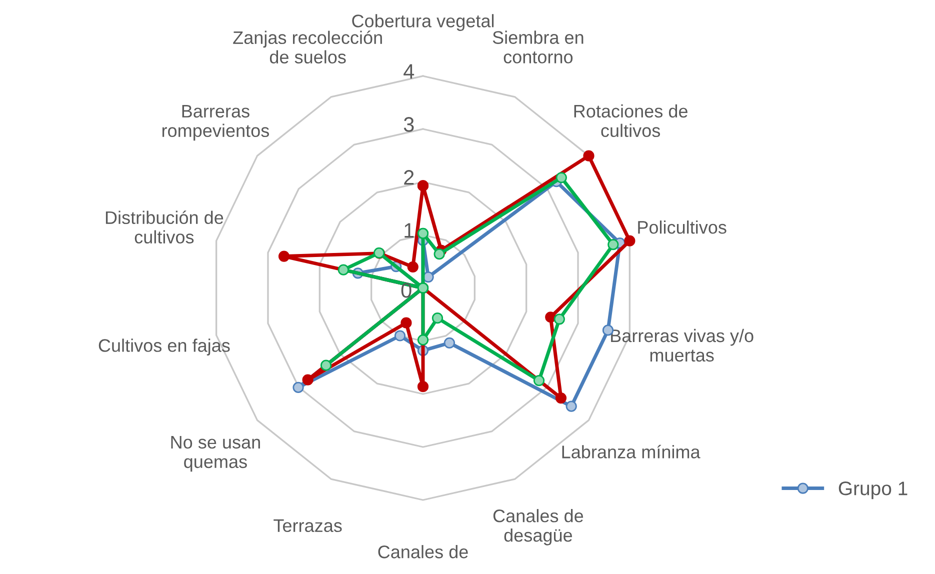 Image resolution: width=935 pixels, height=574 pixels. I want to click on y-tick-label: 1, so click(409, 230).